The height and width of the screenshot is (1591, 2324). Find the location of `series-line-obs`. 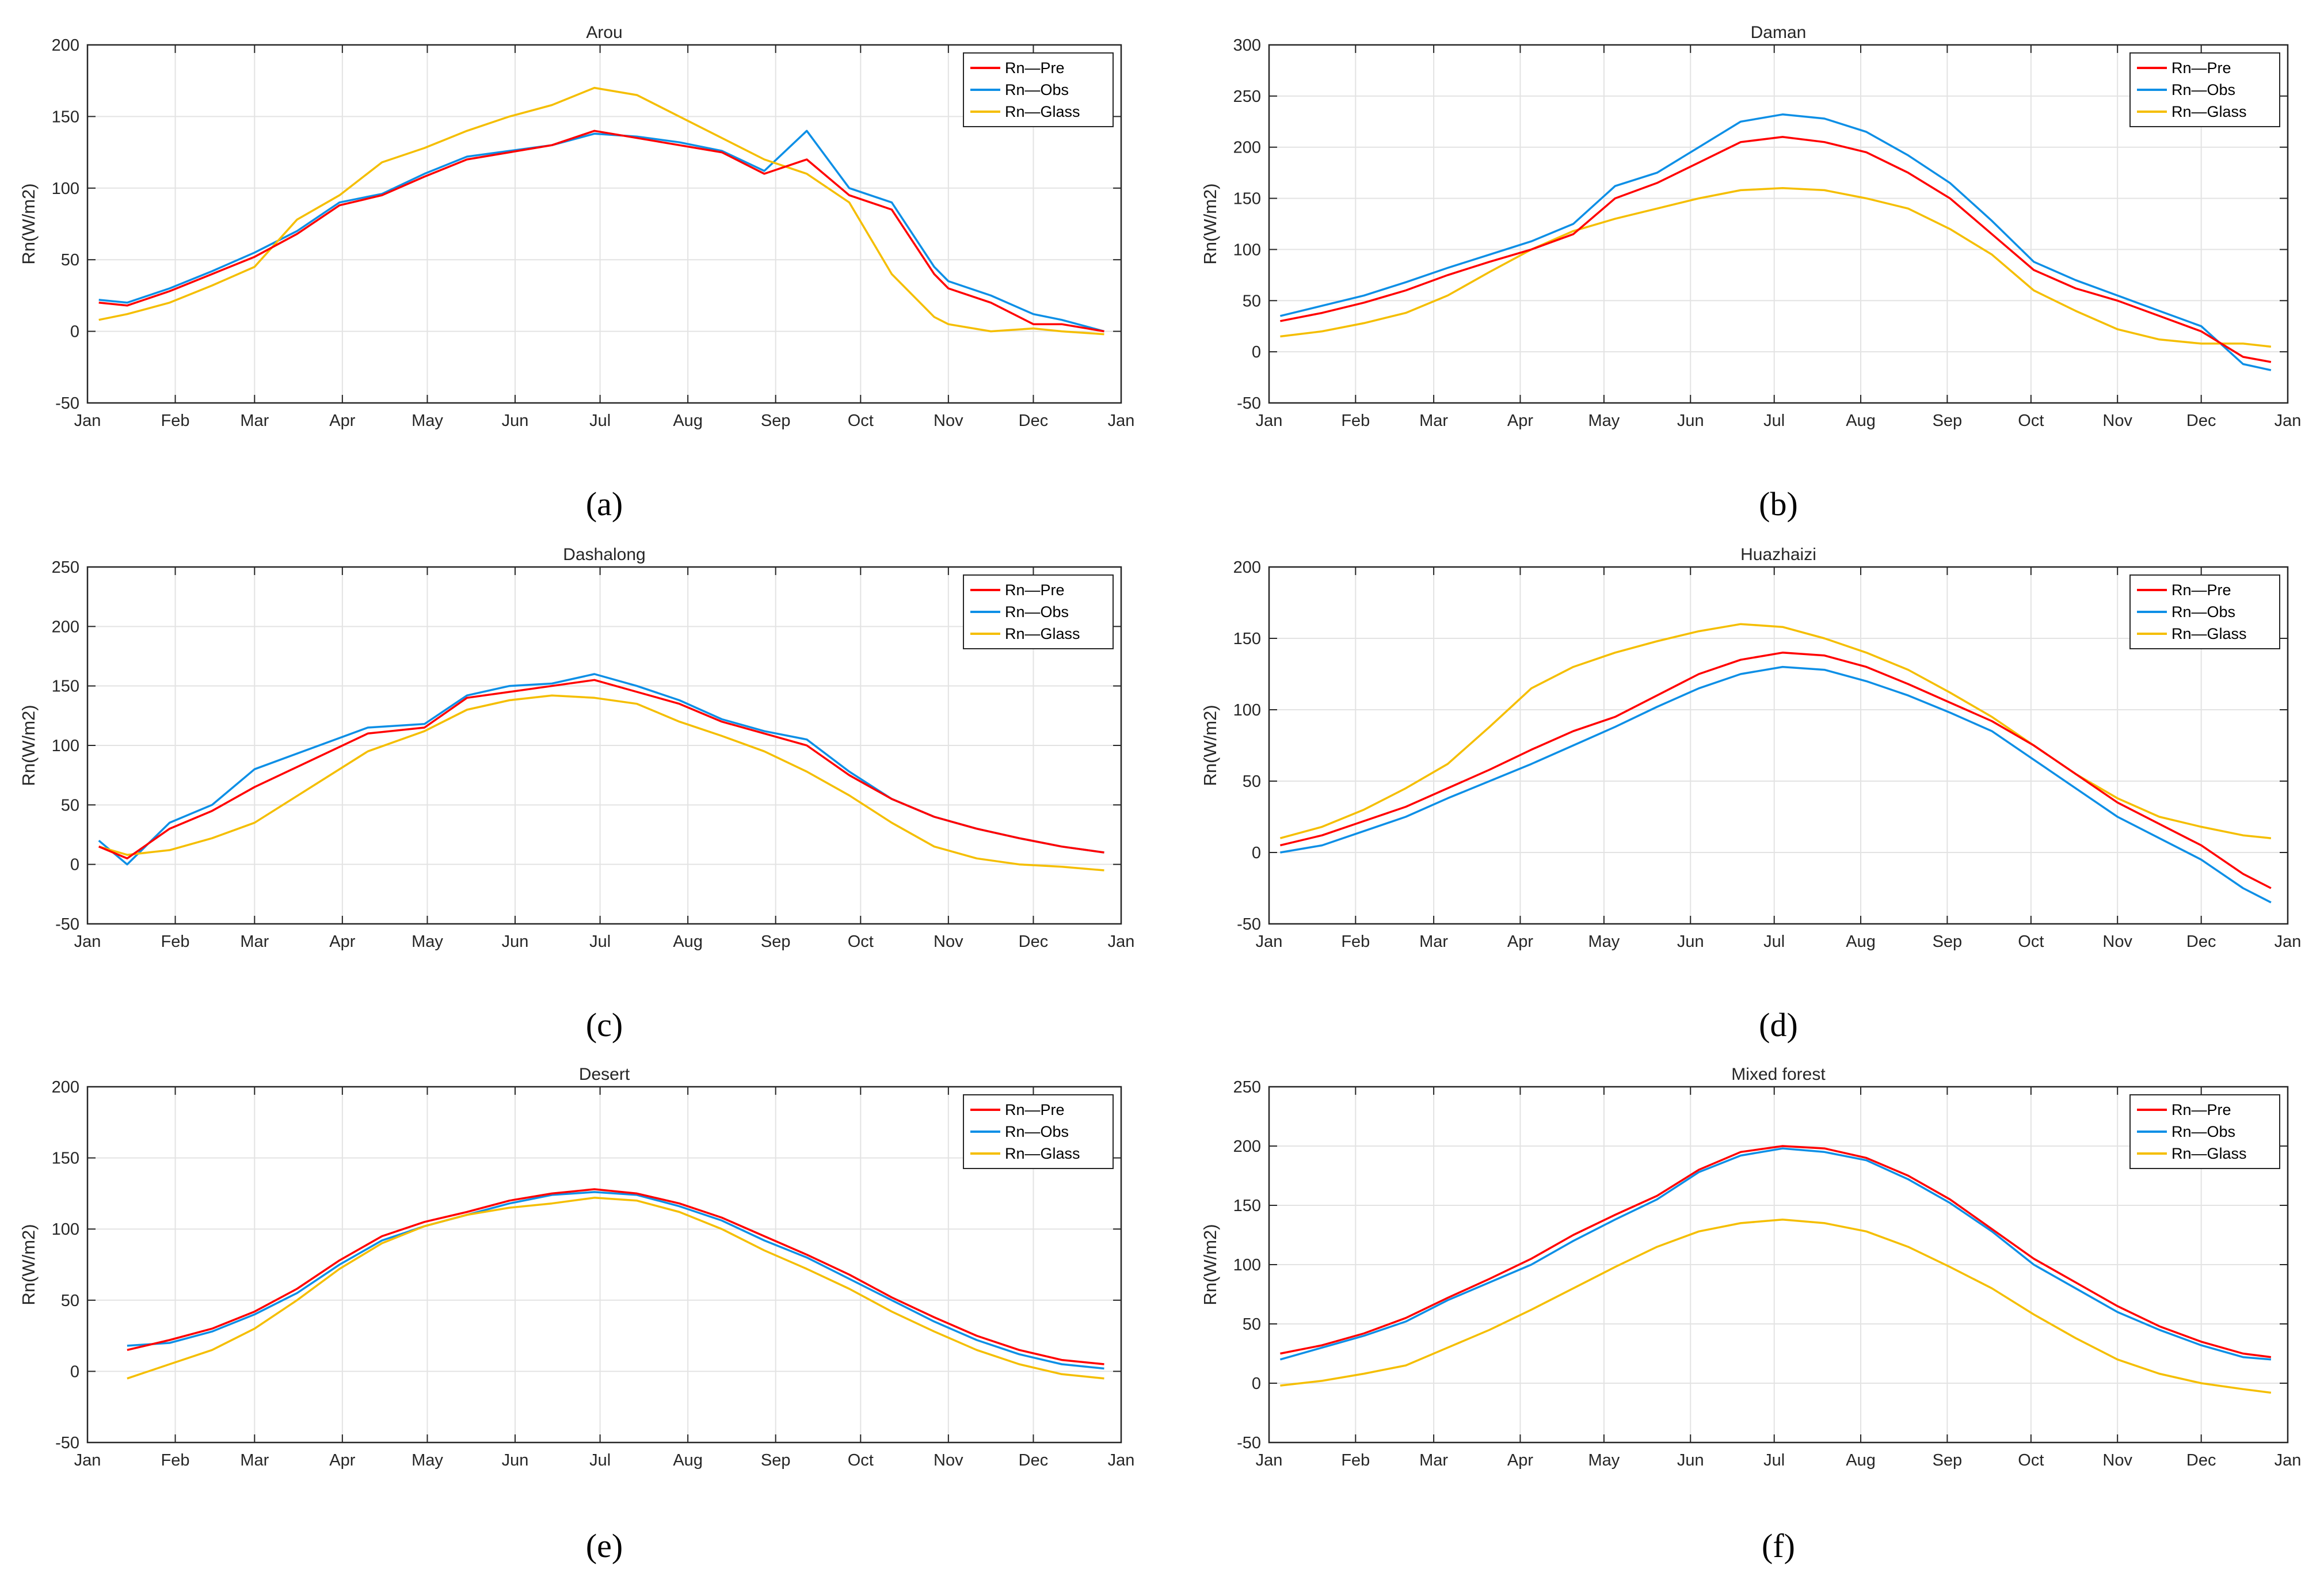

series-line-obs is located at coordinates (615, 1280).